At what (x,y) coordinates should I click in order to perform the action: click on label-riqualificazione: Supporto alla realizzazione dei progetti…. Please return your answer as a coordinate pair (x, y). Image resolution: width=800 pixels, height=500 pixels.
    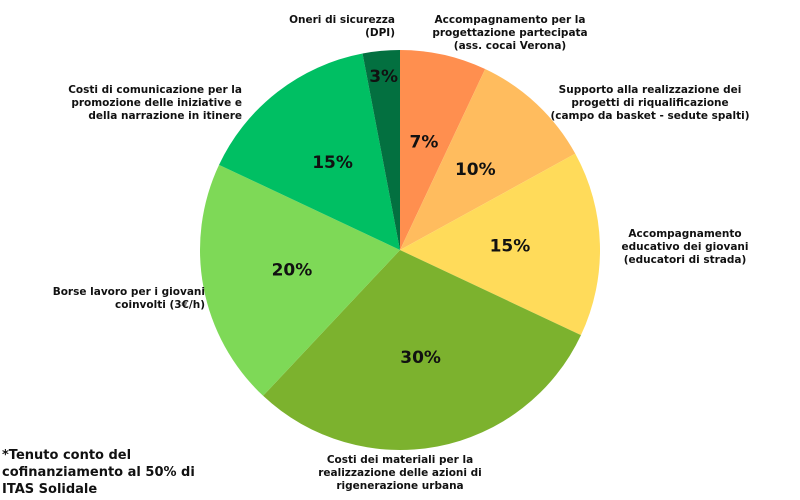
    Looking at the image, I should click on (650, 103).